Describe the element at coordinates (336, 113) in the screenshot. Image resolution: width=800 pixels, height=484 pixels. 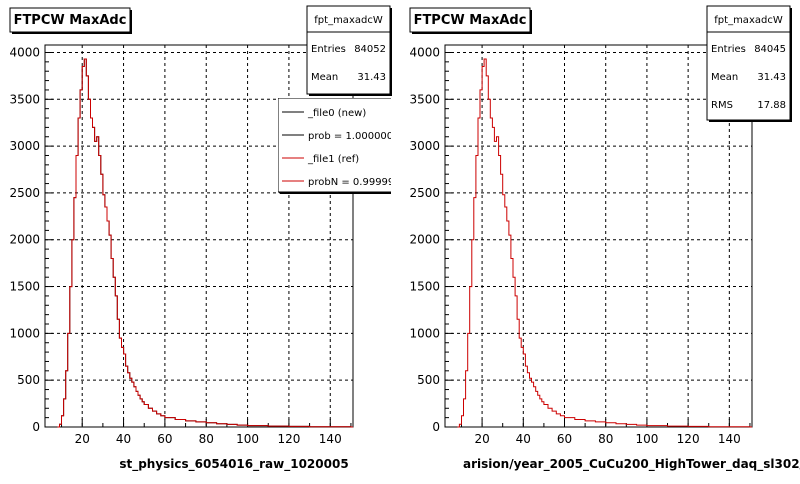
I see `legend-label: _file0 (new)` at that location.